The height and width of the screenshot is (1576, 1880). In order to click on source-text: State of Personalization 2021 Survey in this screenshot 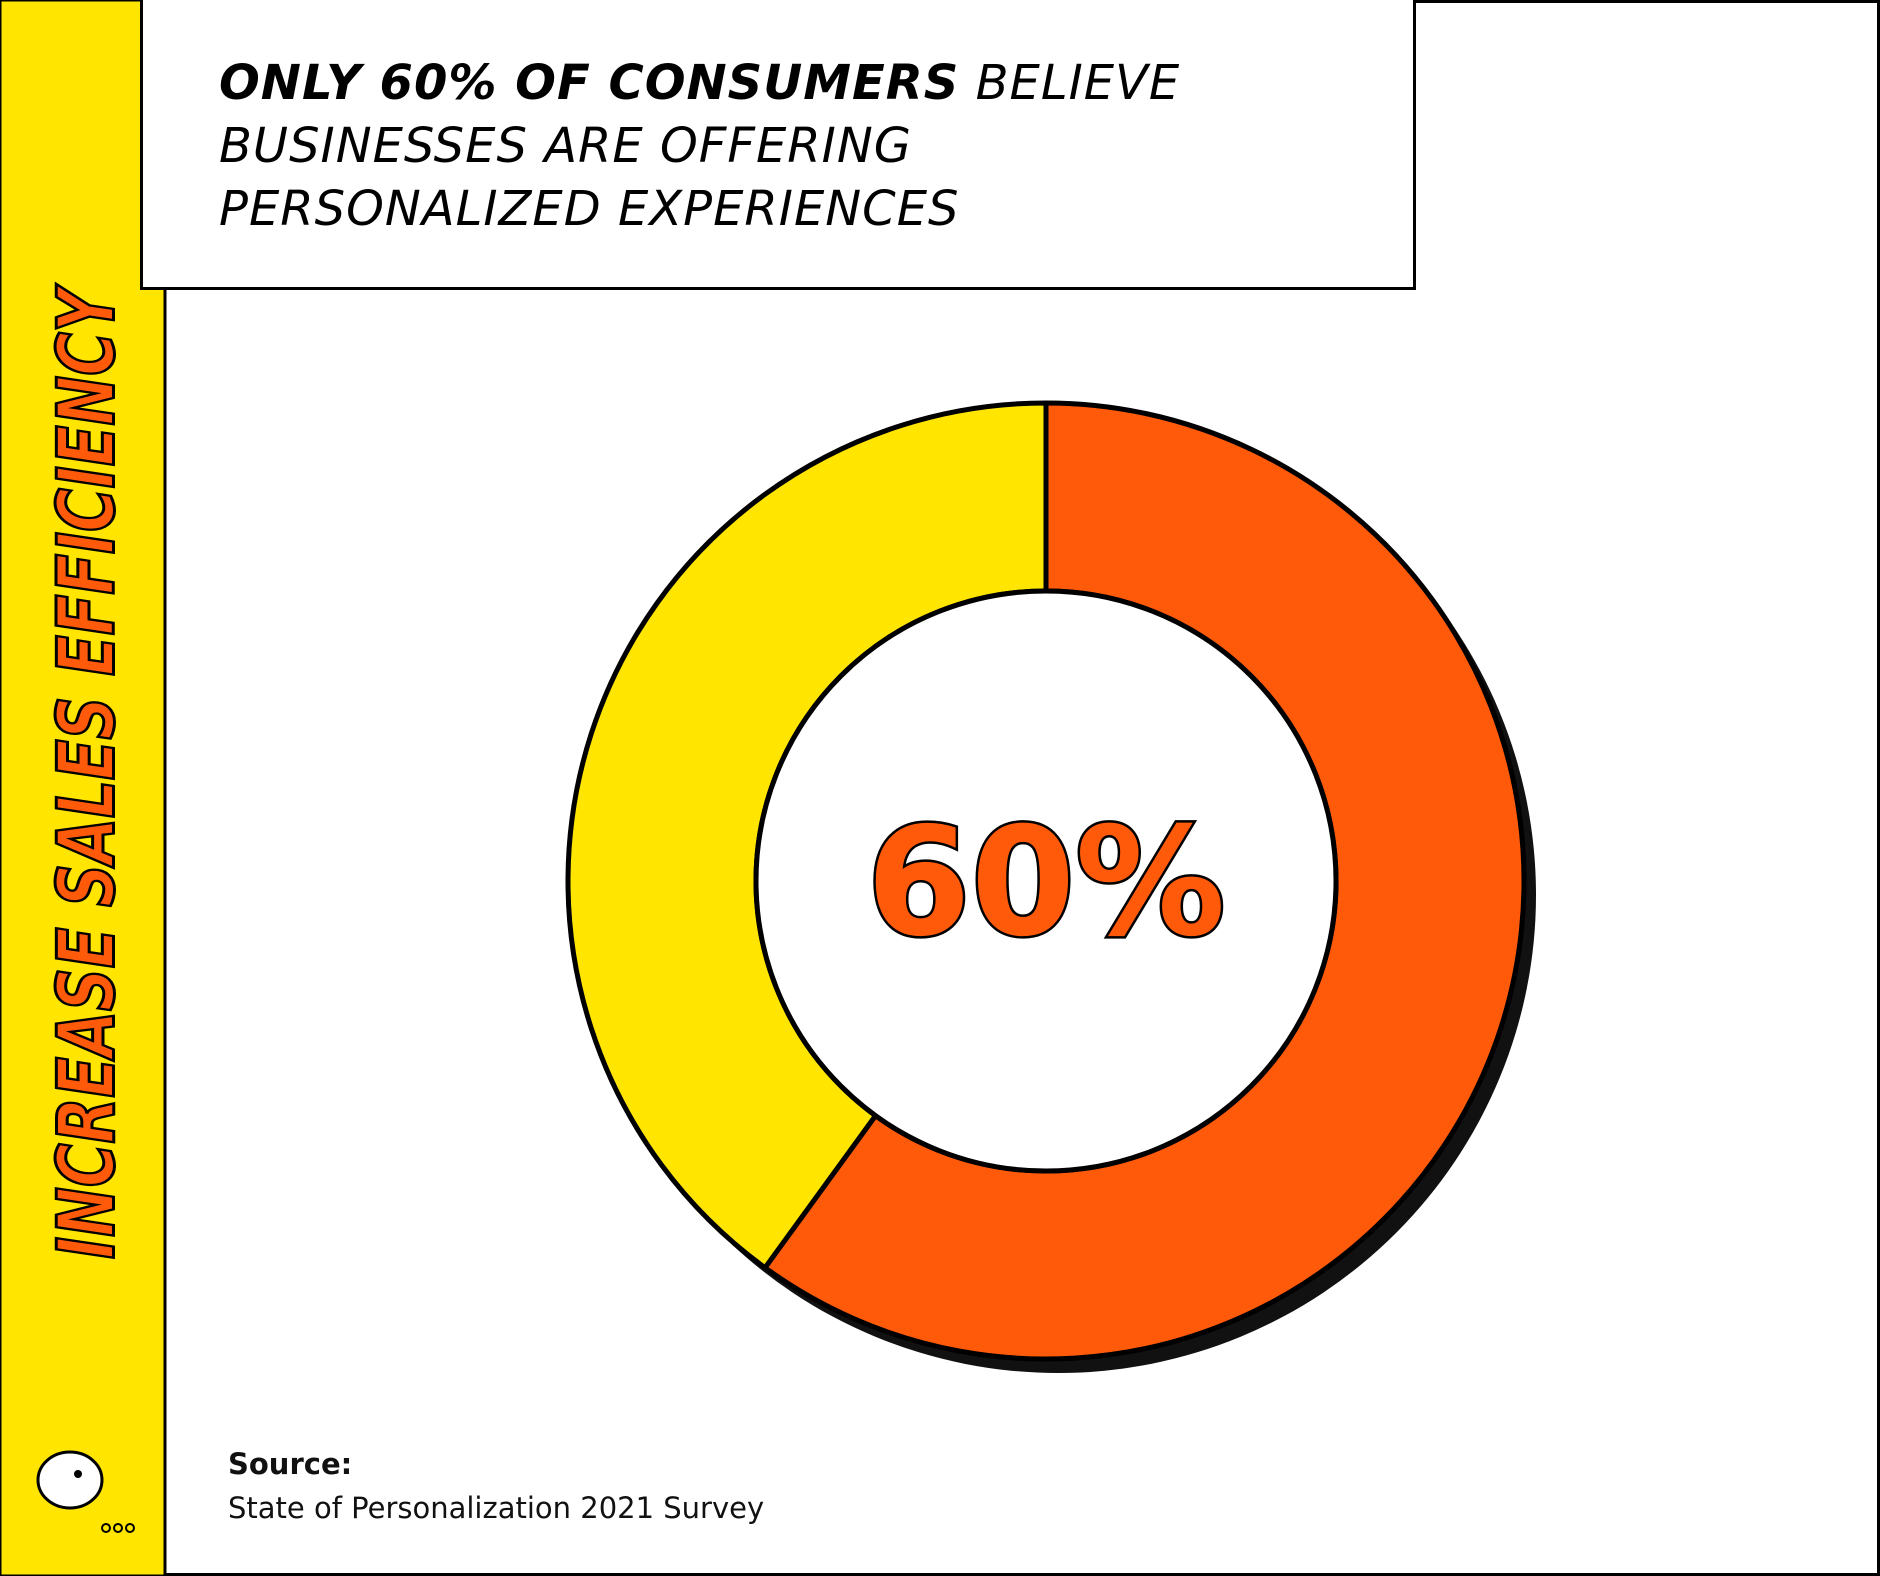, I will do `click(496, 1508)`.